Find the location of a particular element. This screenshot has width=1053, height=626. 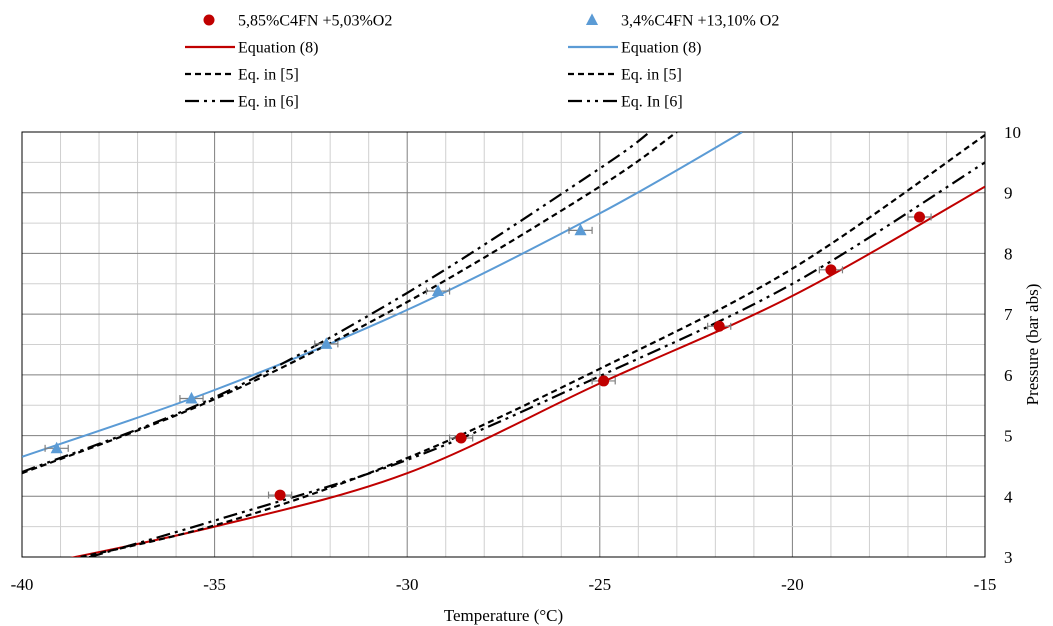

y-tick-label: 7 is located at coordinates (1008, 314).